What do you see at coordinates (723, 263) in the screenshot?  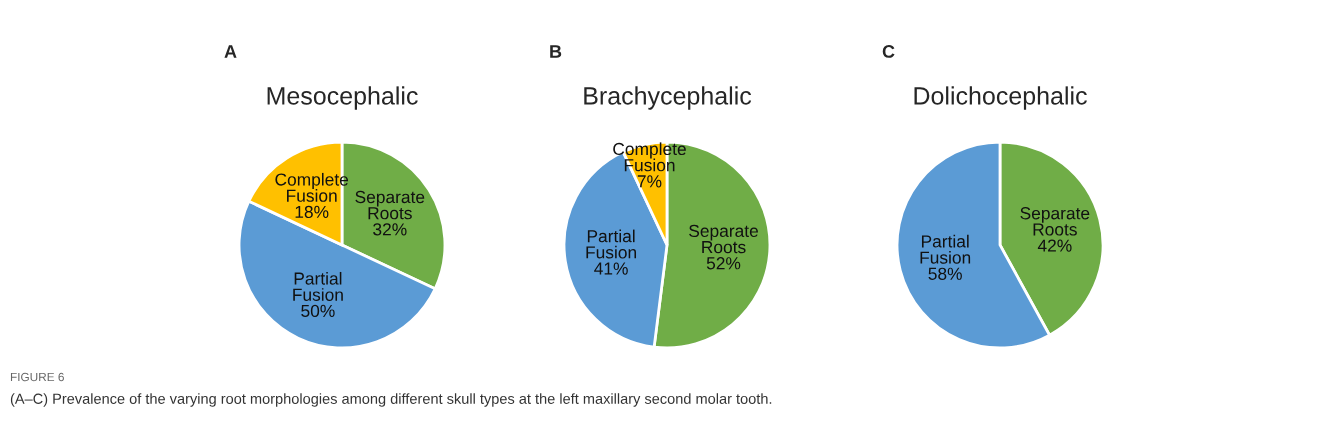 I see `data-label: 52%` at bounding box center [723, 263].